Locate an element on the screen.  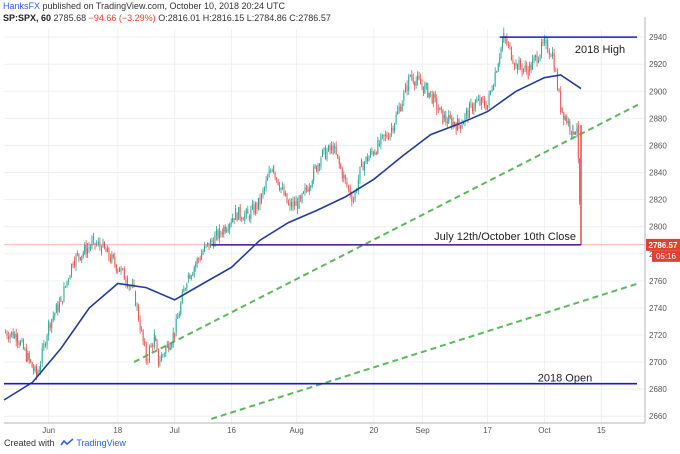
y-tick-label: 2660 is located at coordinates (658, 416).